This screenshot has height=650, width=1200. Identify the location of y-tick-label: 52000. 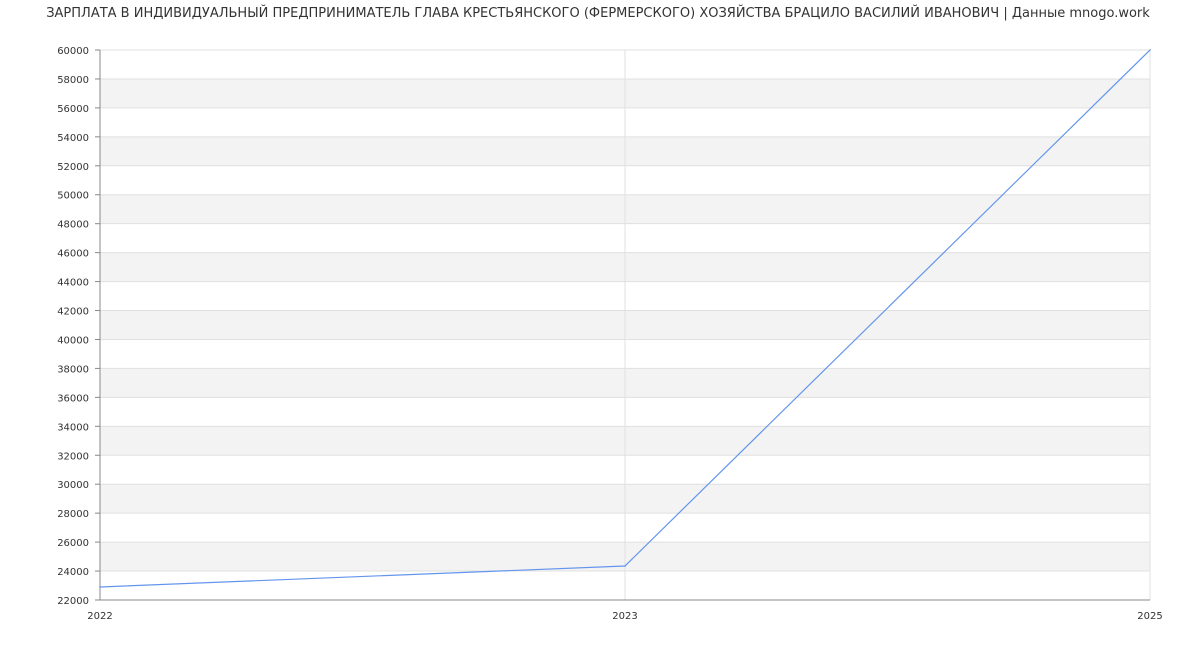
(73, 167).